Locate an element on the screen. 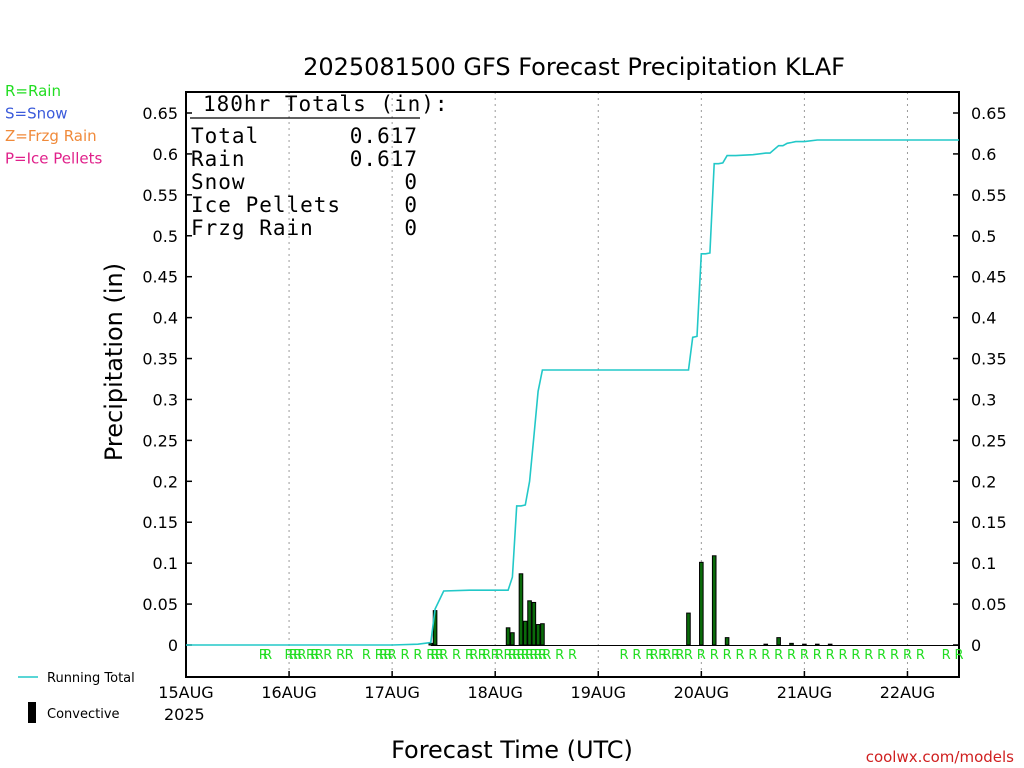 The image size is (1024, 768). x-tick-label: 17AUG is located at coordinates (391, 692).